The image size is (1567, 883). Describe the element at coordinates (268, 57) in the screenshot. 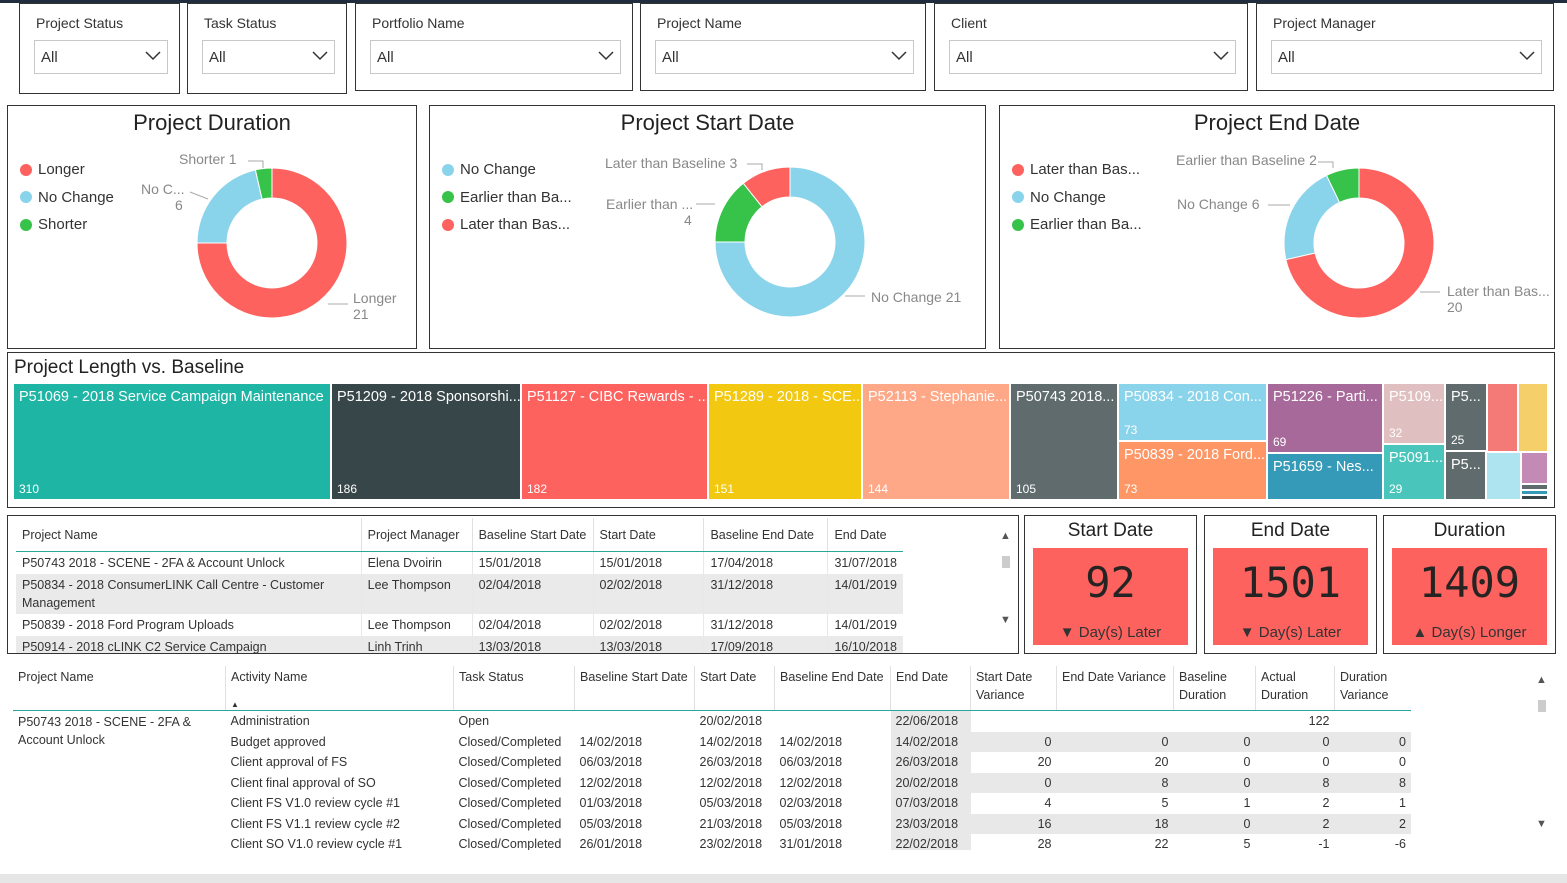

I see `task-status-dropdown: All` at that location.